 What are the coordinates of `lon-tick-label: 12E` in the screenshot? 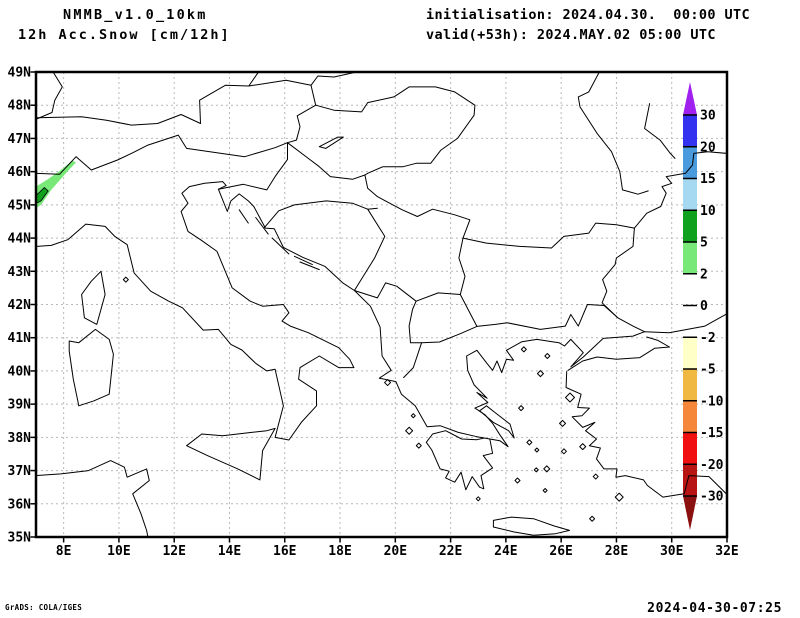 It's located at (173, 551).